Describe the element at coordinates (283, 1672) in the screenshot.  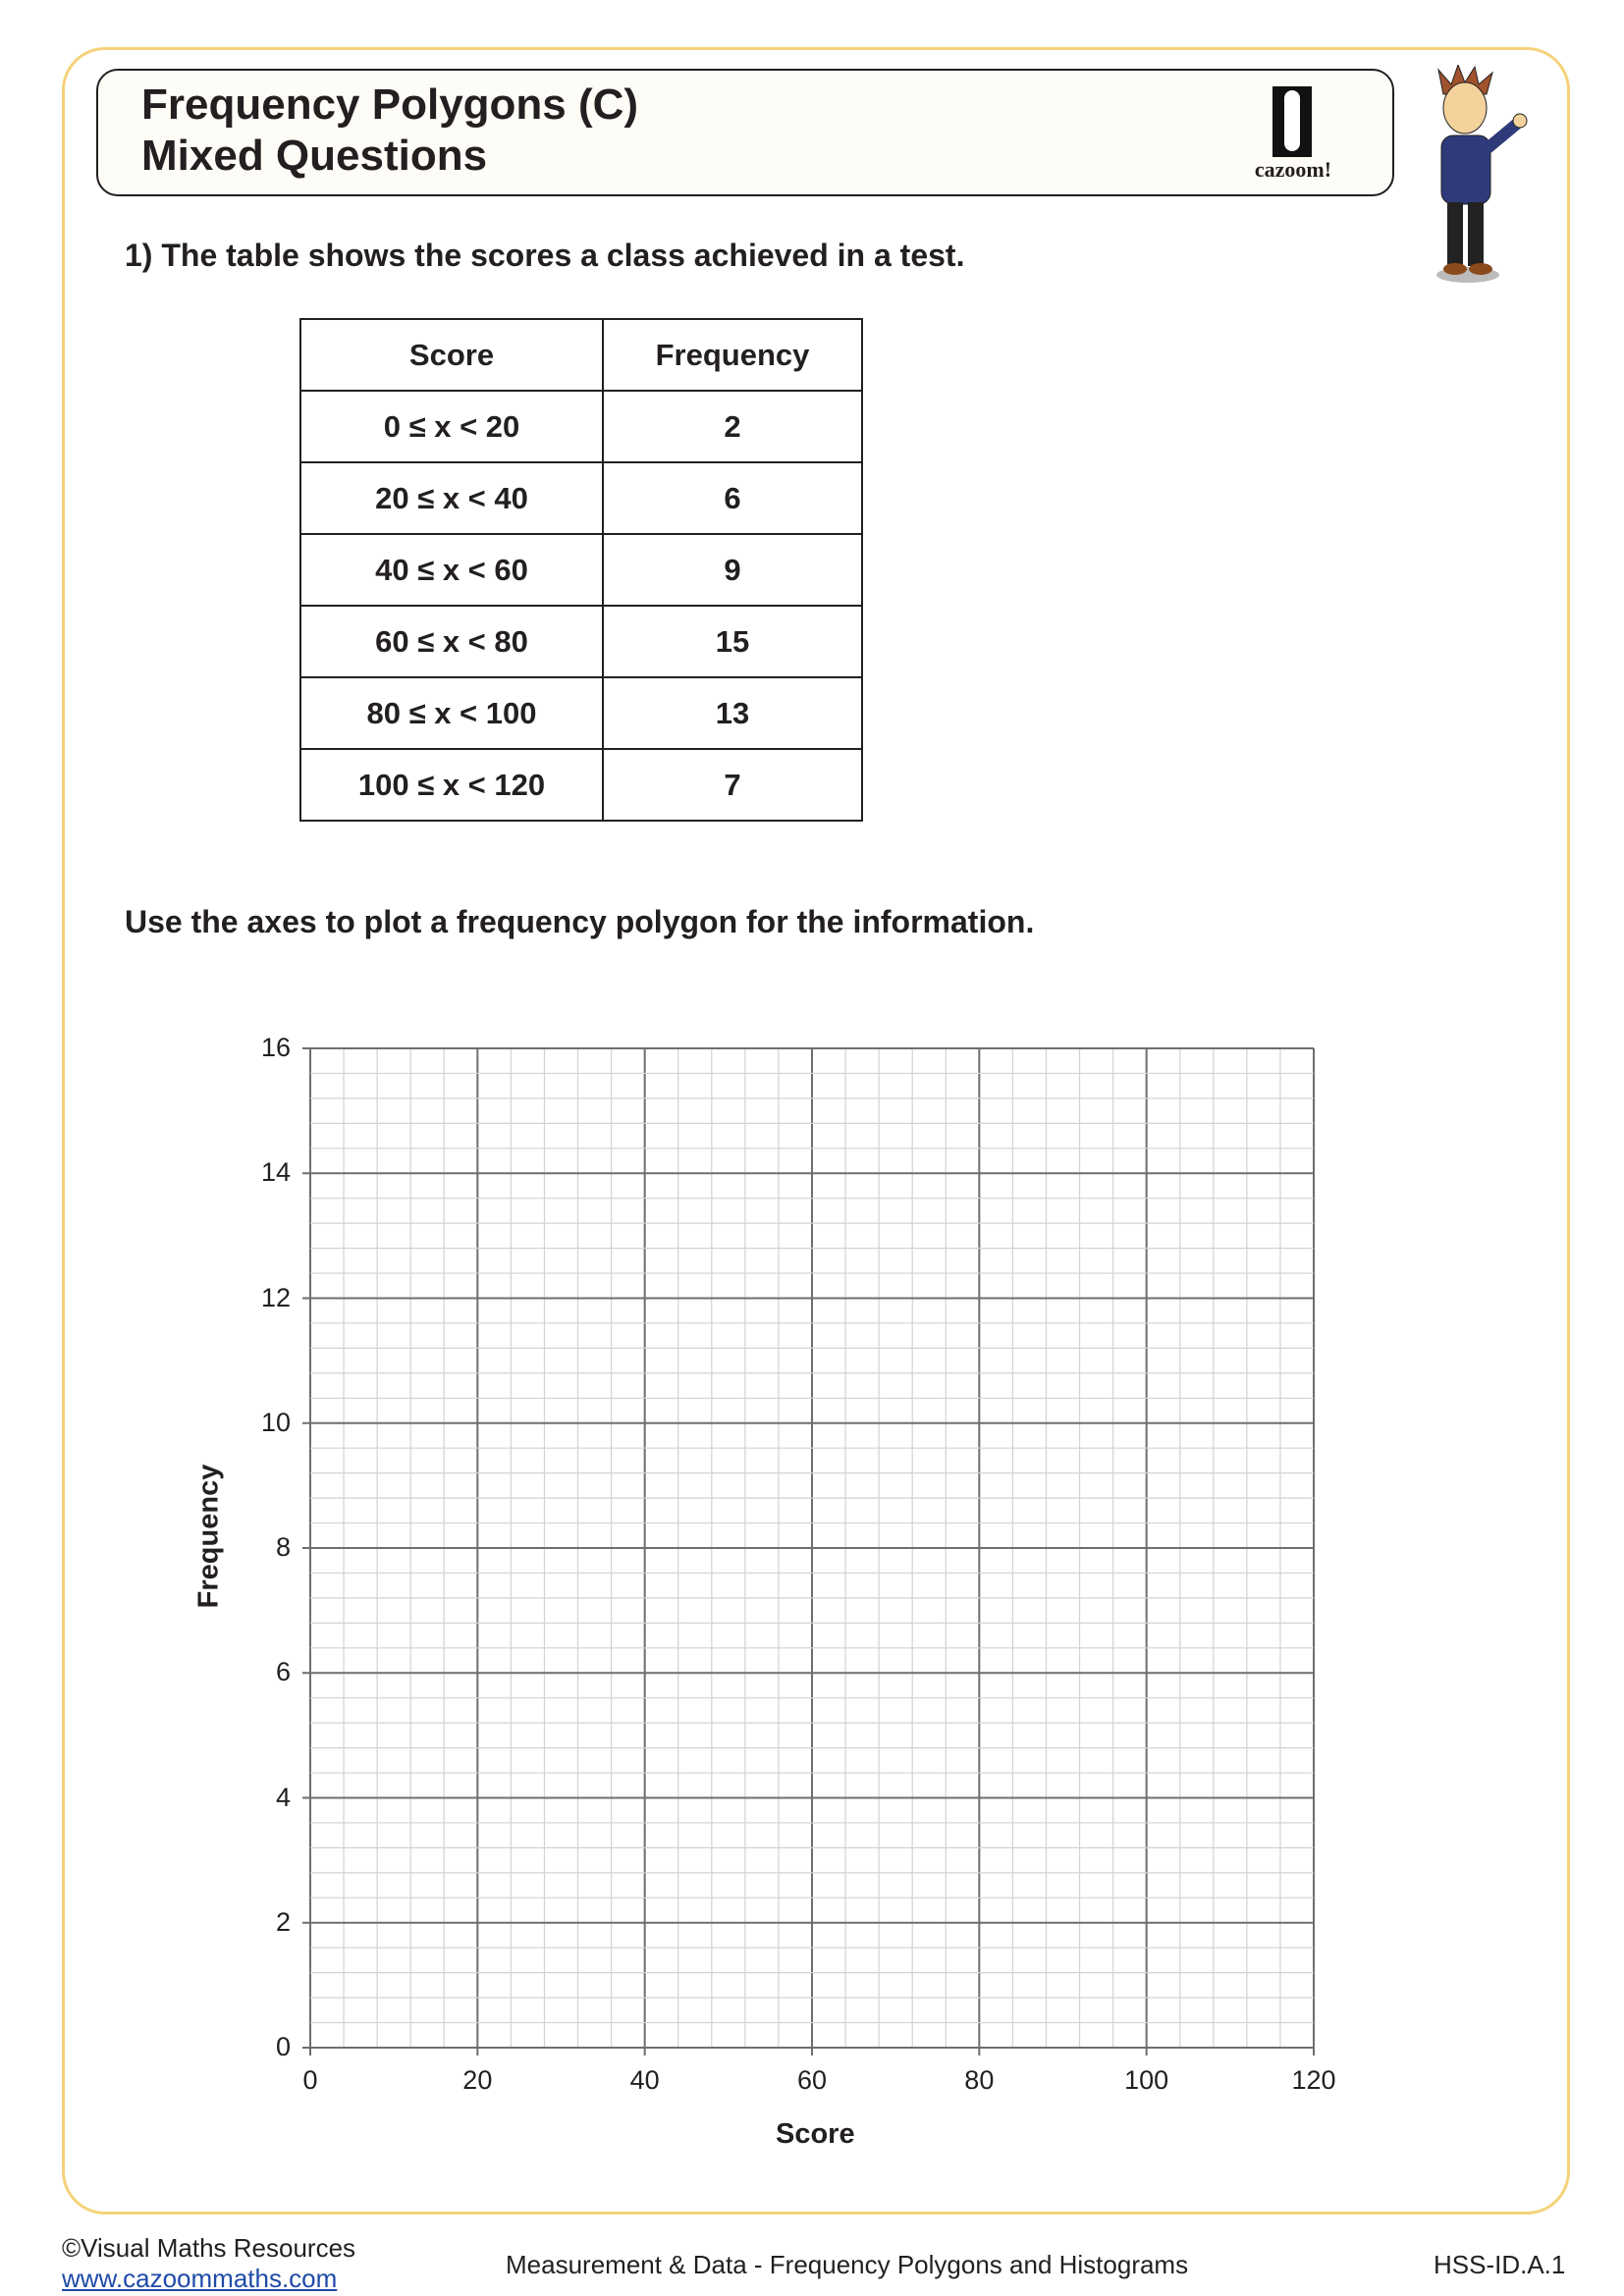
I see `y-tick-label: 6` at that location.